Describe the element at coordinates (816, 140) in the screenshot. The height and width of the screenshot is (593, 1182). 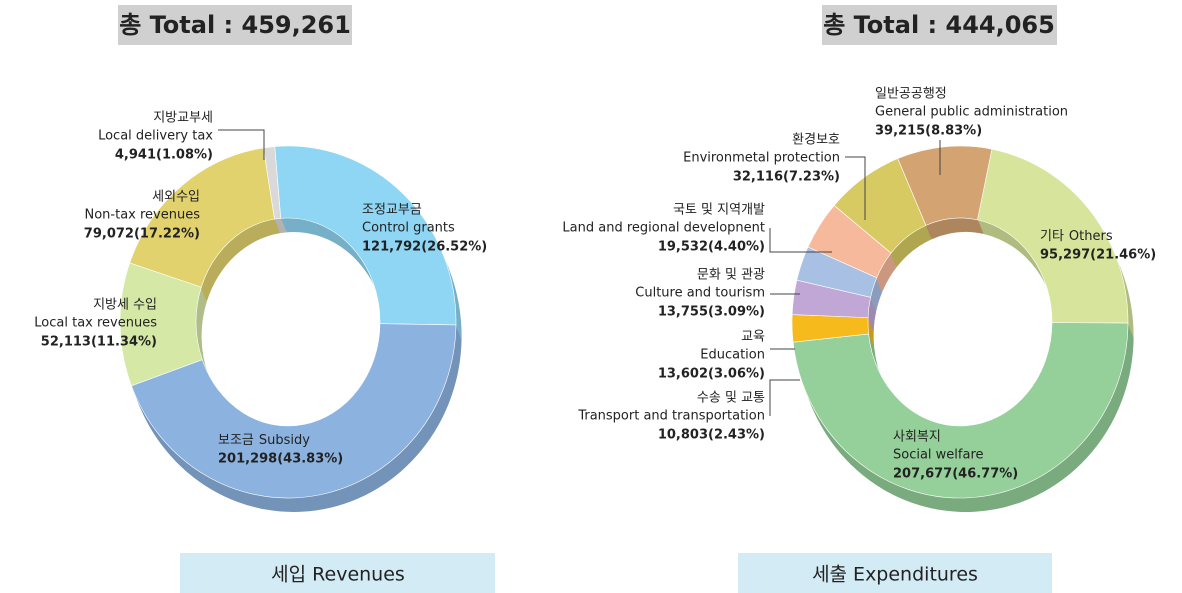
I see `label-ko: 환경보호` at that location.